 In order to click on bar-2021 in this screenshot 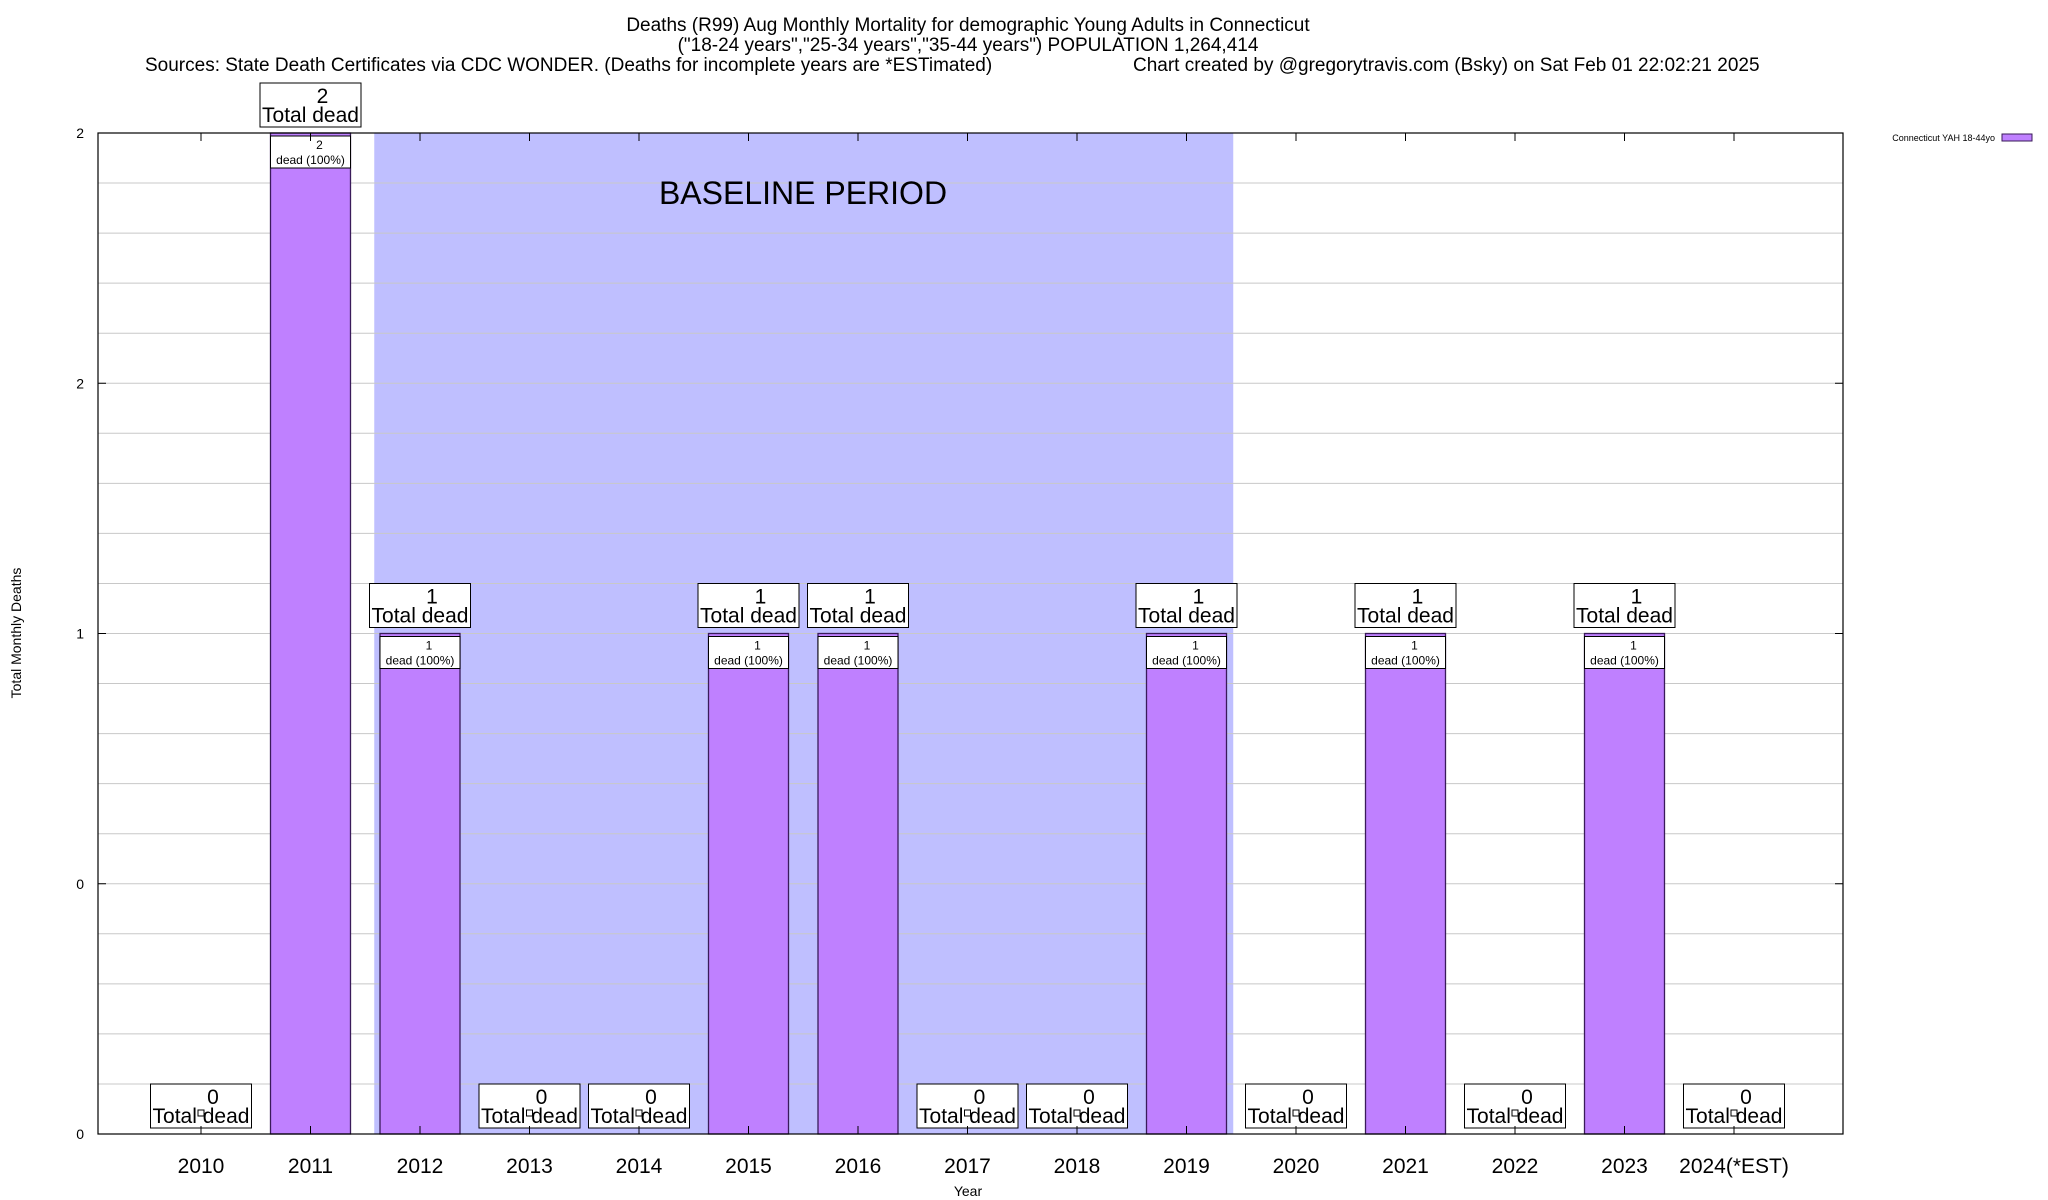, I will do `click(1405, 883)`.